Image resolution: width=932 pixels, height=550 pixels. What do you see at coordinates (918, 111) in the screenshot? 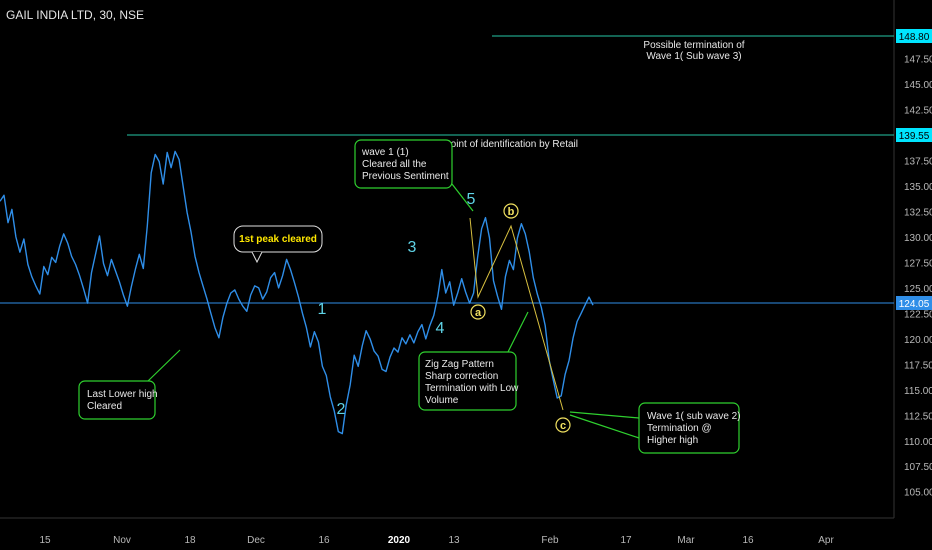
I see `price-tick-label: 142.50` at bounding box center [918, 111].